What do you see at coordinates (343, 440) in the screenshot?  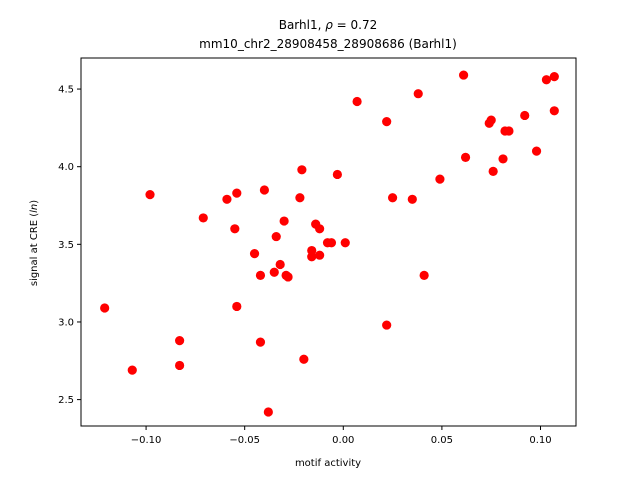 I see `x-tick-label: 0.00` at bounding box center [343, 440].